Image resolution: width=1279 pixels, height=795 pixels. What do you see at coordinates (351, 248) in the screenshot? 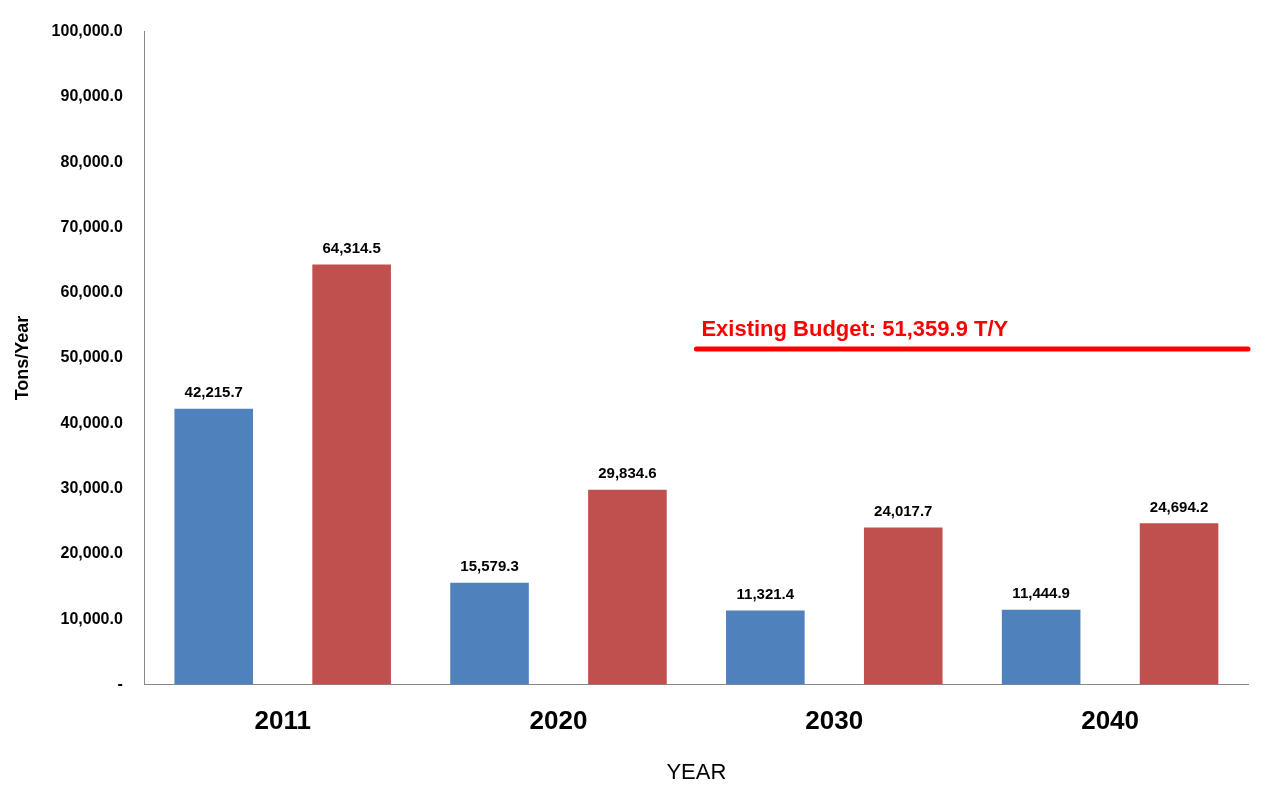
I see `data-label: 64,314.5` at bounding box center [351, 248].